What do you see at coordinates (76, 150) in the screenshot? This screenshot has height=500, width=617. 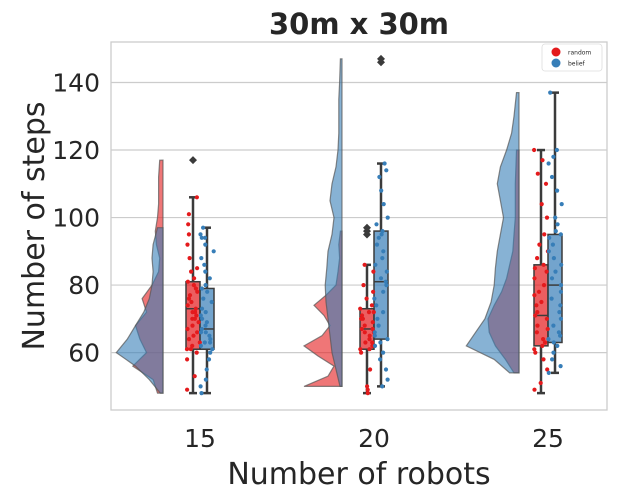 I see `y-tick-label-120: 120` at bounding box center [76, 150].